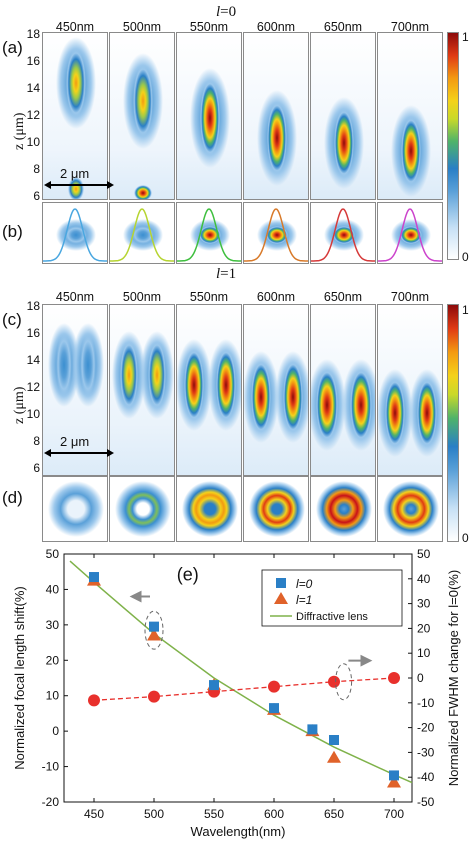  What do you see at coordinates (394, 814) in the screenshot?
I see `x-tick-label: 700` at bounding box center [394, 814].